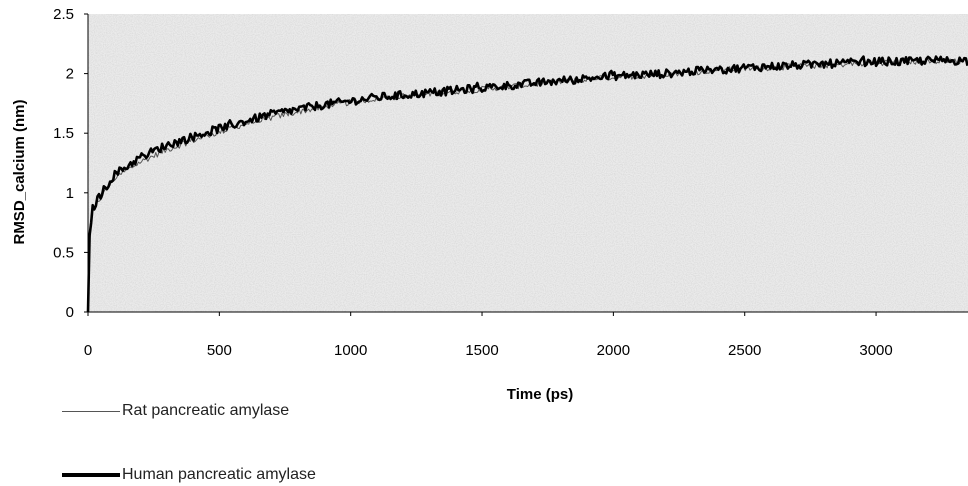  Describe the element at coordinates (219, 350) in the screenshot. I see `x-tick-label: 500` at that location.